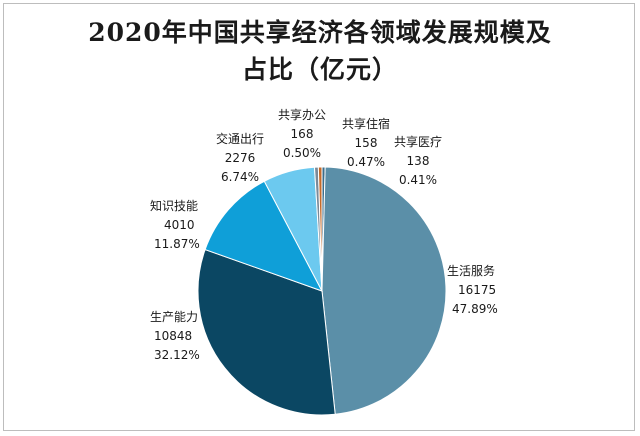 The image size is (640, 436). Describe the element at coordinates (266, 332) in the screenshot. I see `slice-production-capacity` at that location.